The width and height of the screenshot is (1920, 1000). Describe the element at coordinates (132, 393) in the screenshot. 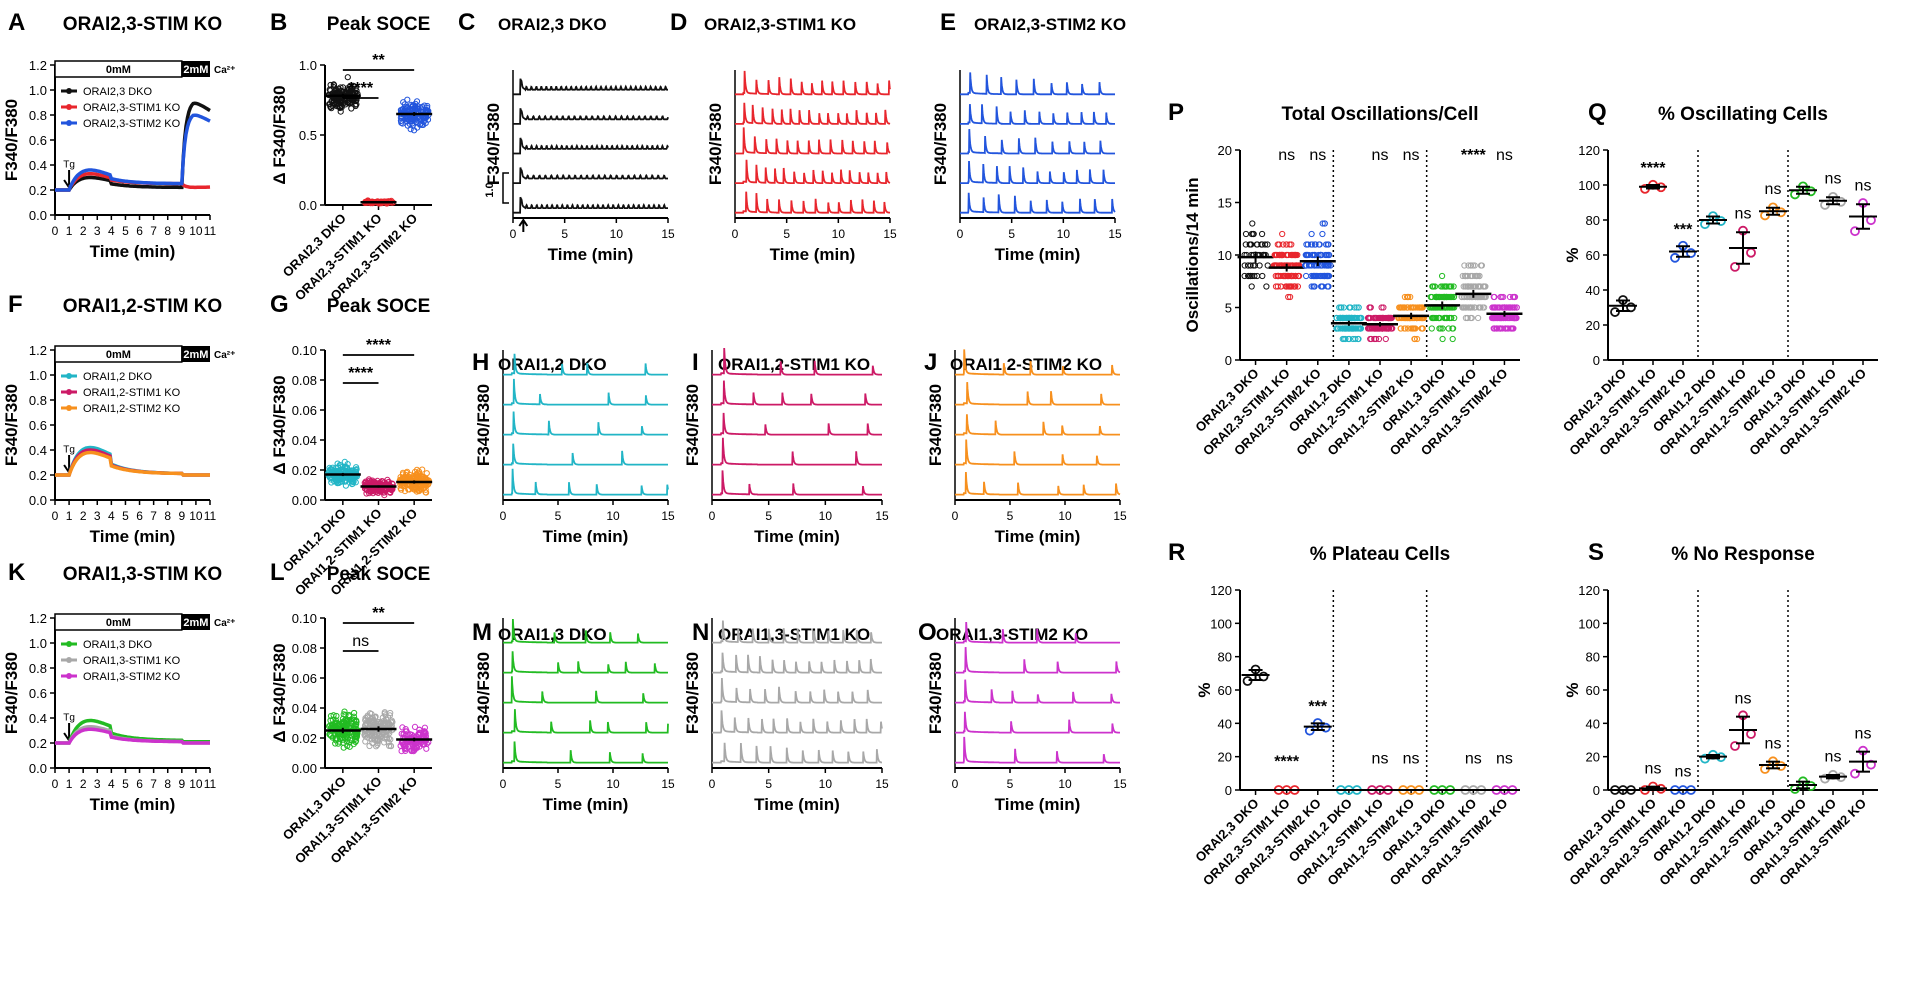

I see `legend-entry: ORAI1,2-STIM1 KO` at that location.